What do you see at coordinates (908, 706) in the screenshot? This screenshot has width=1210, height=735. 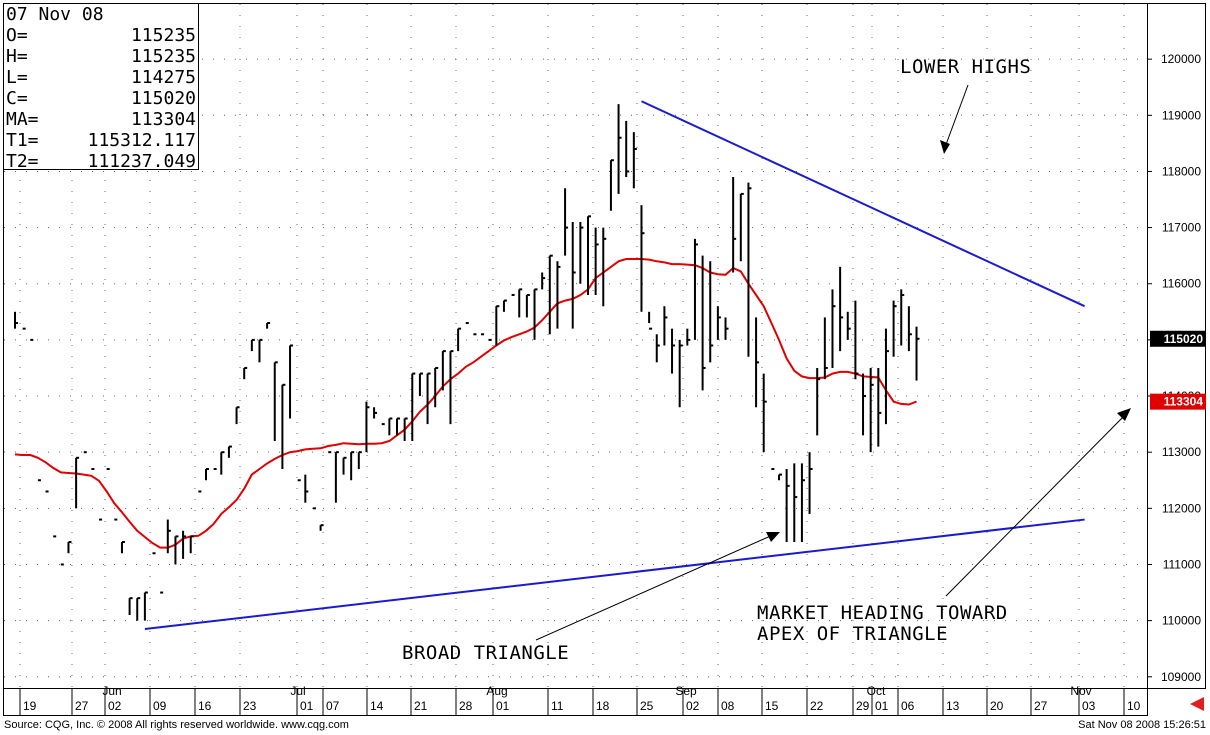 I see `x-tick-label: 06` at bounding box center [908, 706].